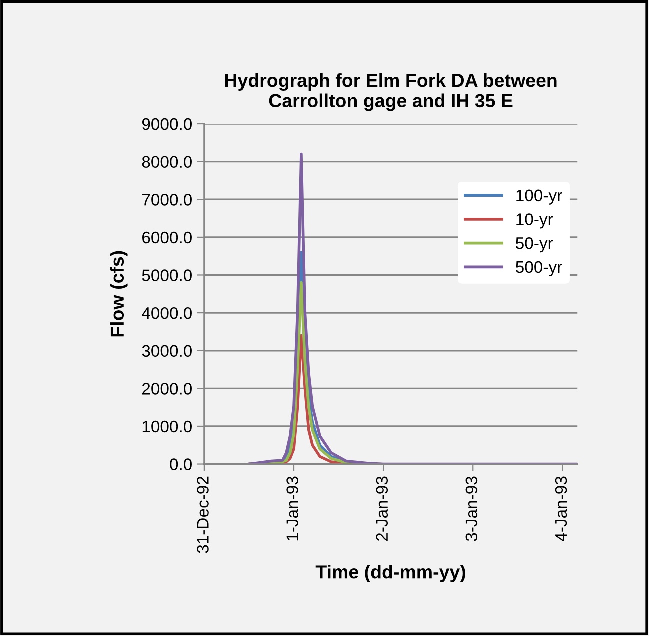  Describe the element at coordinates (167, 426) in the screenshot. I see `y-tick-label: 1000.0` at that location.